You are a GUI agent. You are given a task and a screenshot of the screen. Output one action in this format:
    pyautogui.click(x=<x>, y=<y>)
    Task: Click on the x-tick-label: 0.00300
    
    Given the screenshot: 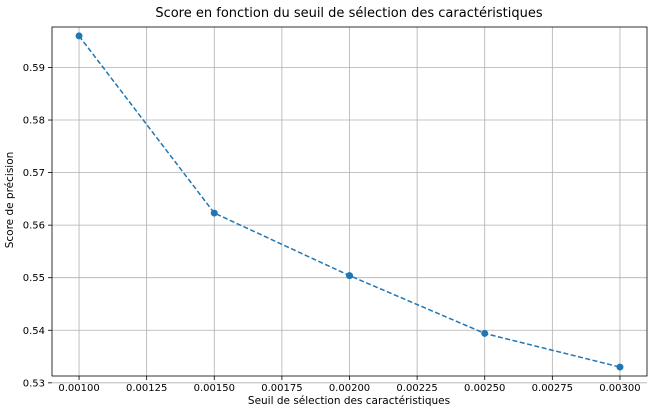 What is the action you would take?
    pyautogui.click(x=619, y=388)
    